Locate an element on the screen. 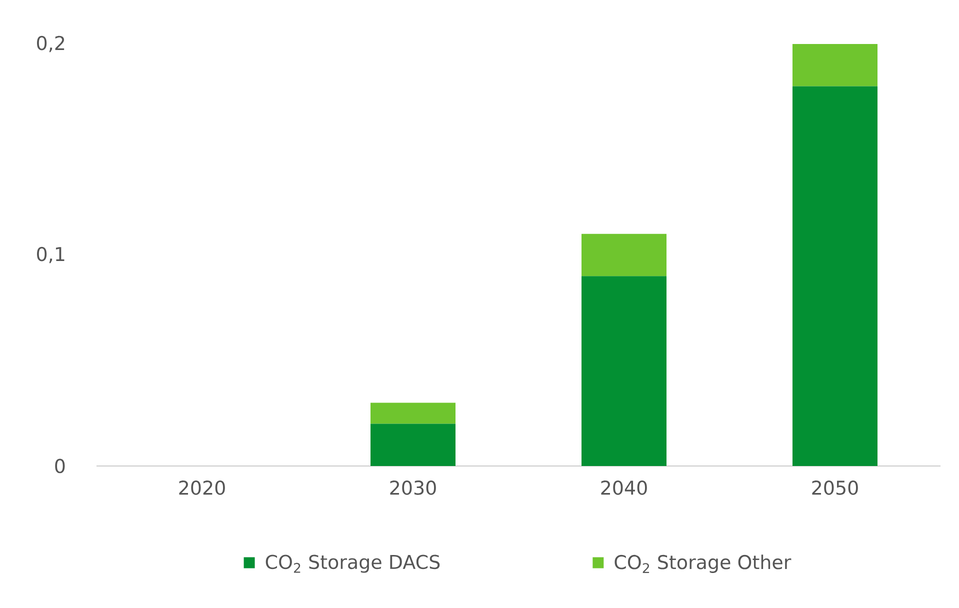 The height and width of the screenshot is (608, 959). y-tick-label: 0 is located at coordinates (60, 466).